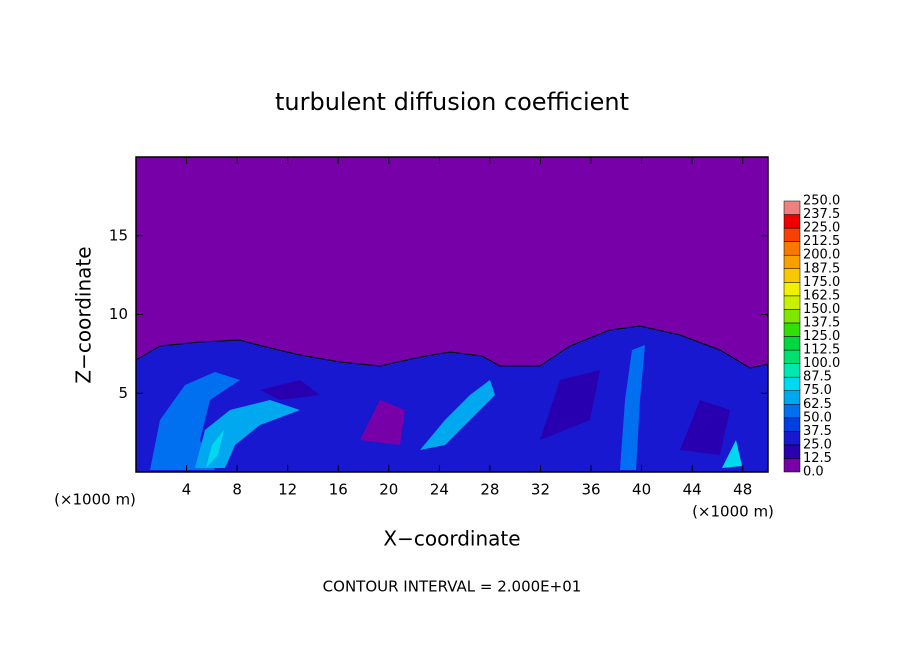 The image size is (904, 654). What do you see at coordinates (84, 314) in the screenshot?
I see `y-axis-label: Z−coordinate` at bounding box center [84, 314].